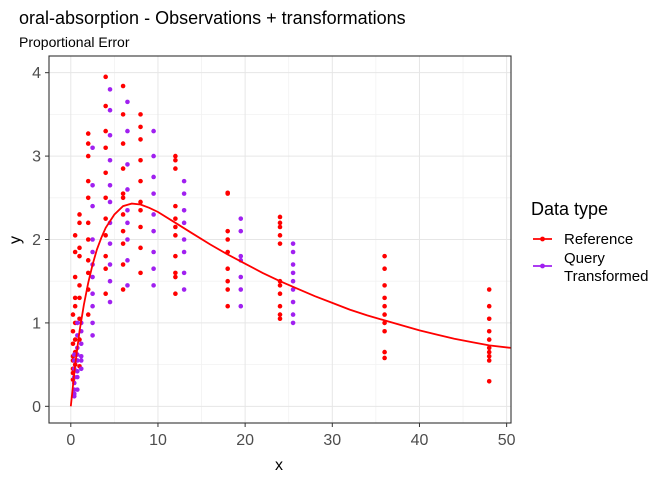 The width and height of the screenshot is (672, 485). Describe the element at coordinates (158, 440) in the screenshot. I see `x-tick-label: 10` at that location.